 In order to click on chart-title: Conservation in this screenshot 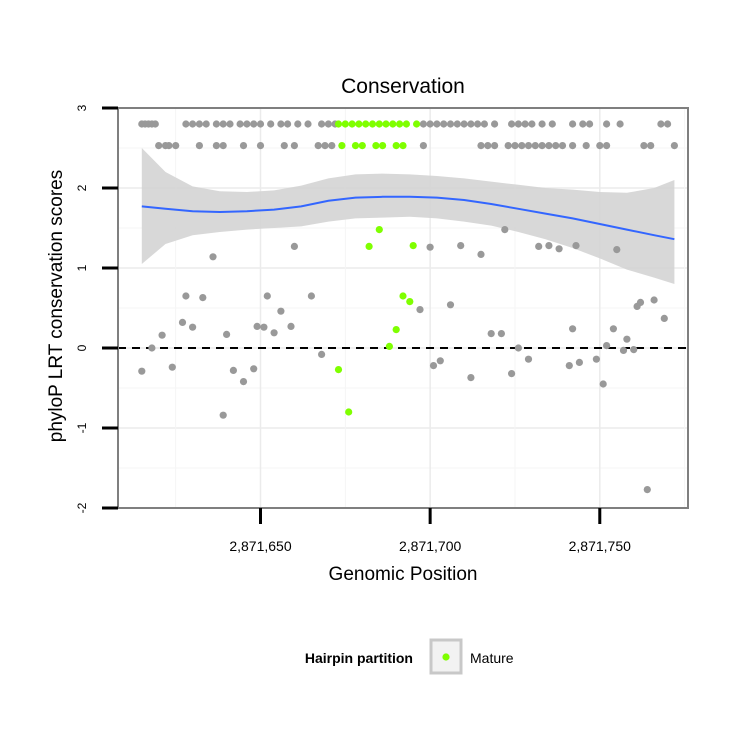, I will do `click(403, 86)`.